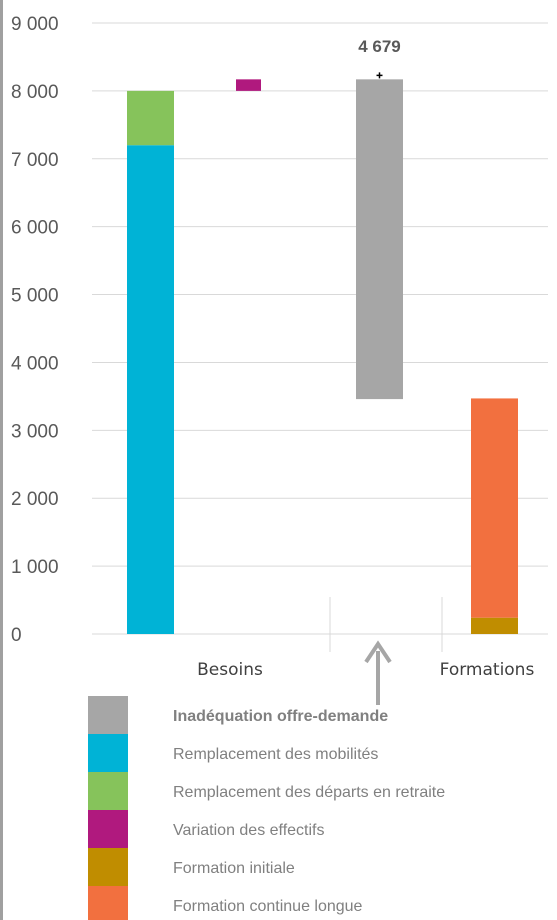  What do you see at coordinates (35, 160) in the screenshot?
I see `y-tick-label: 7 000` at bounding box center [35, 160].